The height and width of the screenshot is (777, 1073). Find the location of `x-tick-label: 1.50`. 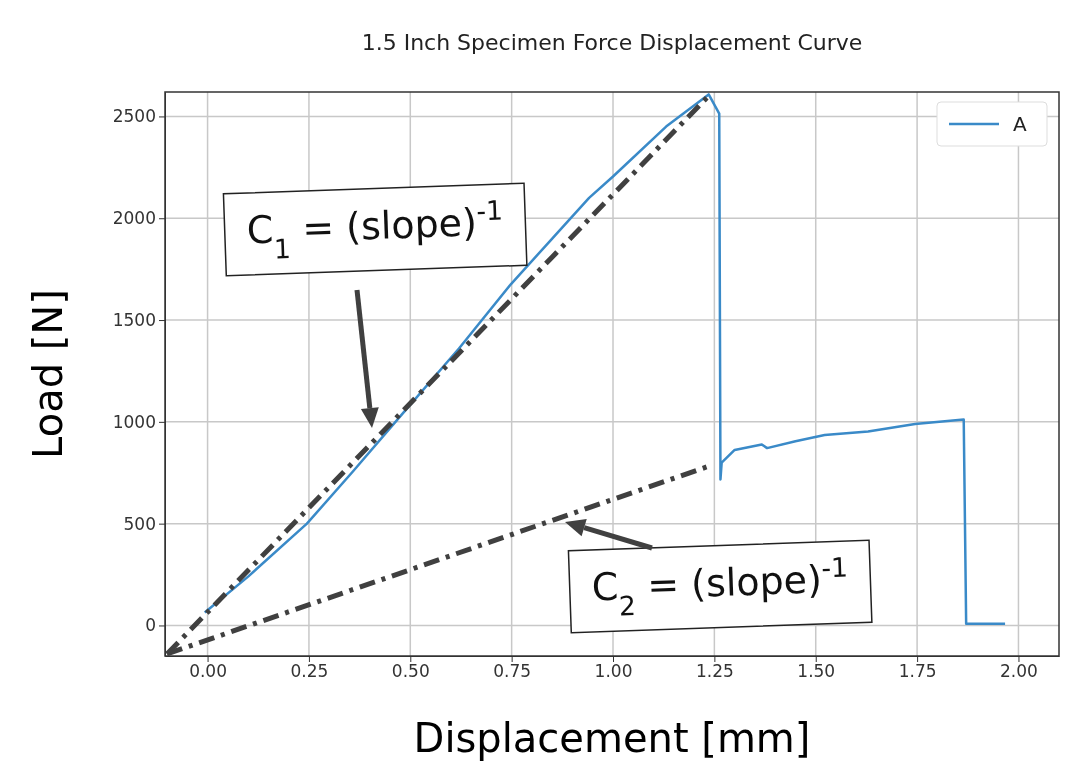

x-tick-label: 1.50 is located at coordinates (816, 671).